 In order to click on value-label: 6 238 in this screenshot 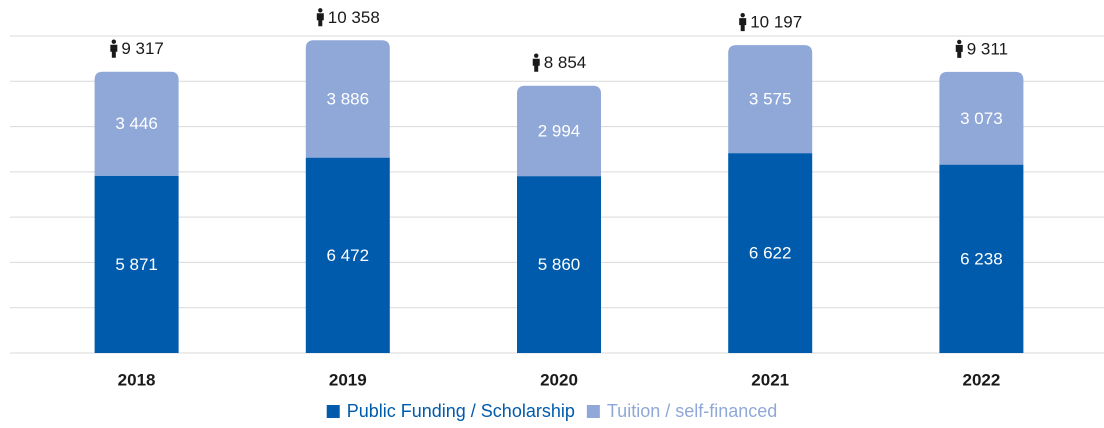, I will do `click(981, 258)`.